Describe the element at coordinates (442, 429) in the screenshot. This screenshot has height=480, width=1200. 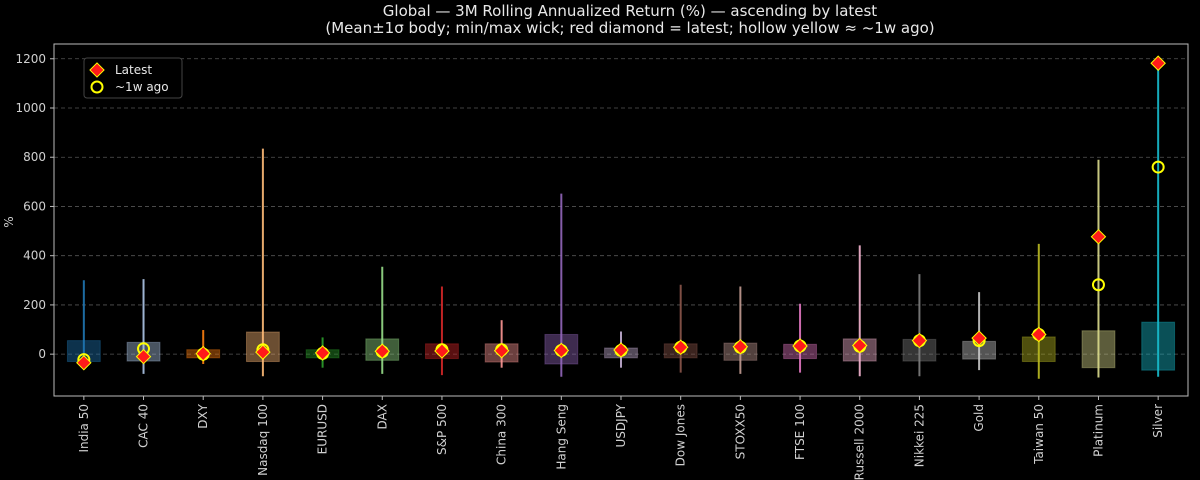
I see `x-tick-label: S&P 500` at that location.